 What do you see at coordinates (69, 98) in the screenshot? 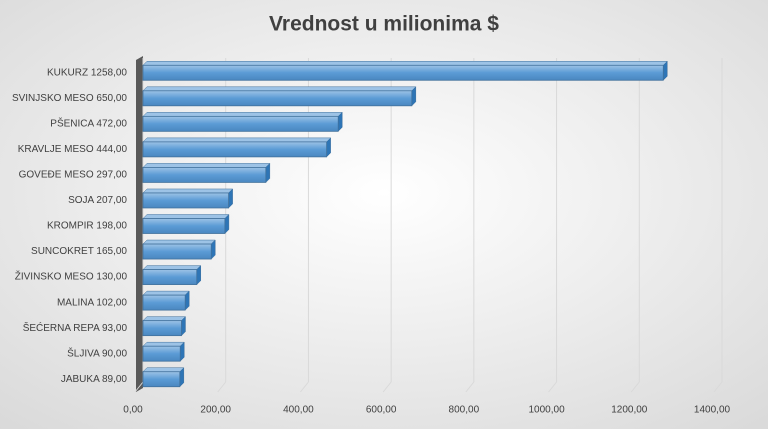
I see `y-tick-label: SVINJSKO MESO 650,00` at bounding box center [69, 98].